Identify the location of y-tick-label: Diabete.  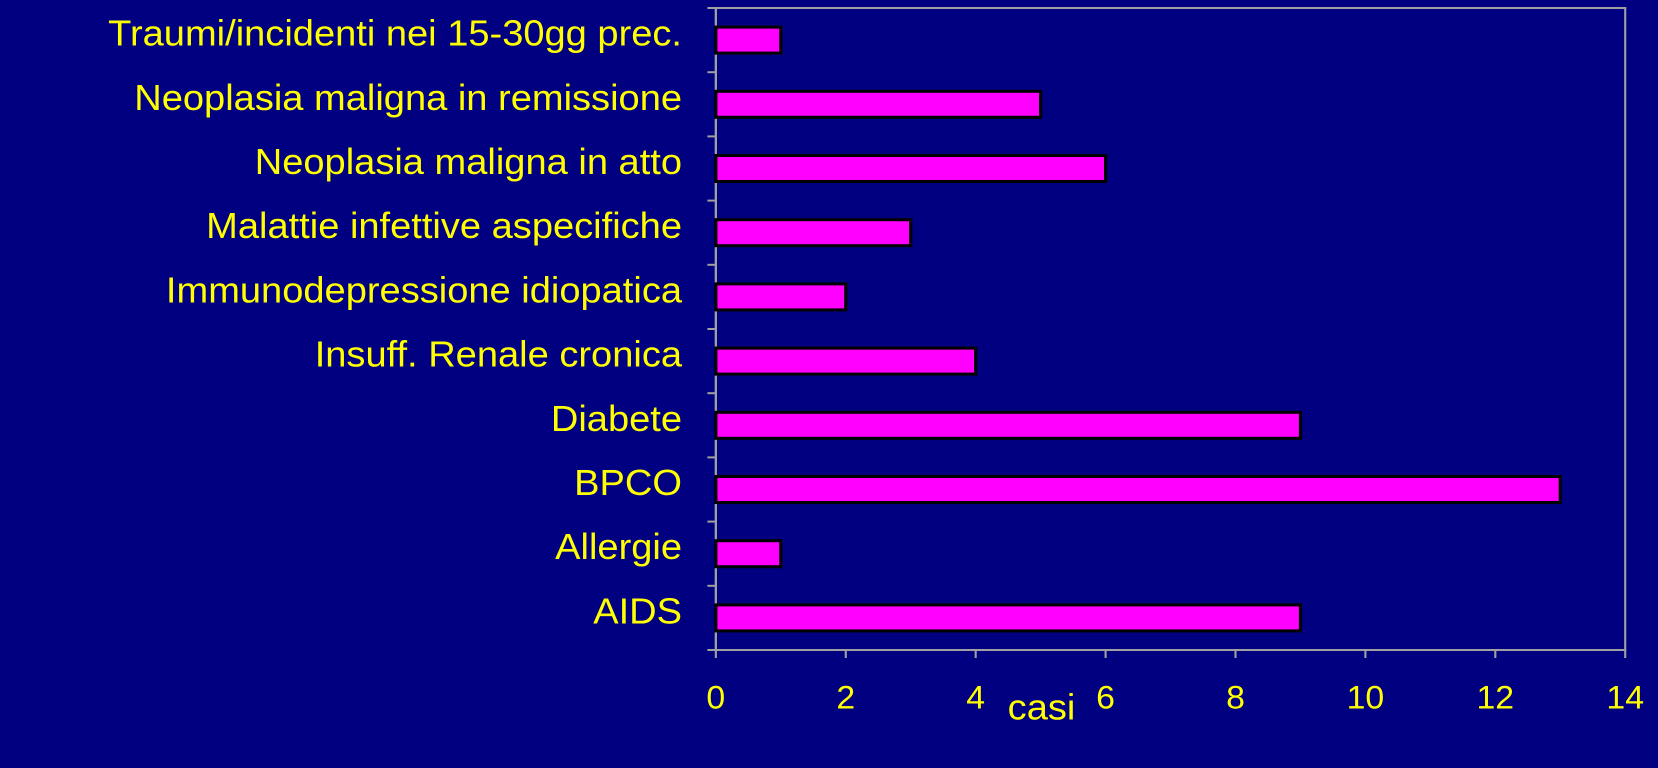
(616, 418).